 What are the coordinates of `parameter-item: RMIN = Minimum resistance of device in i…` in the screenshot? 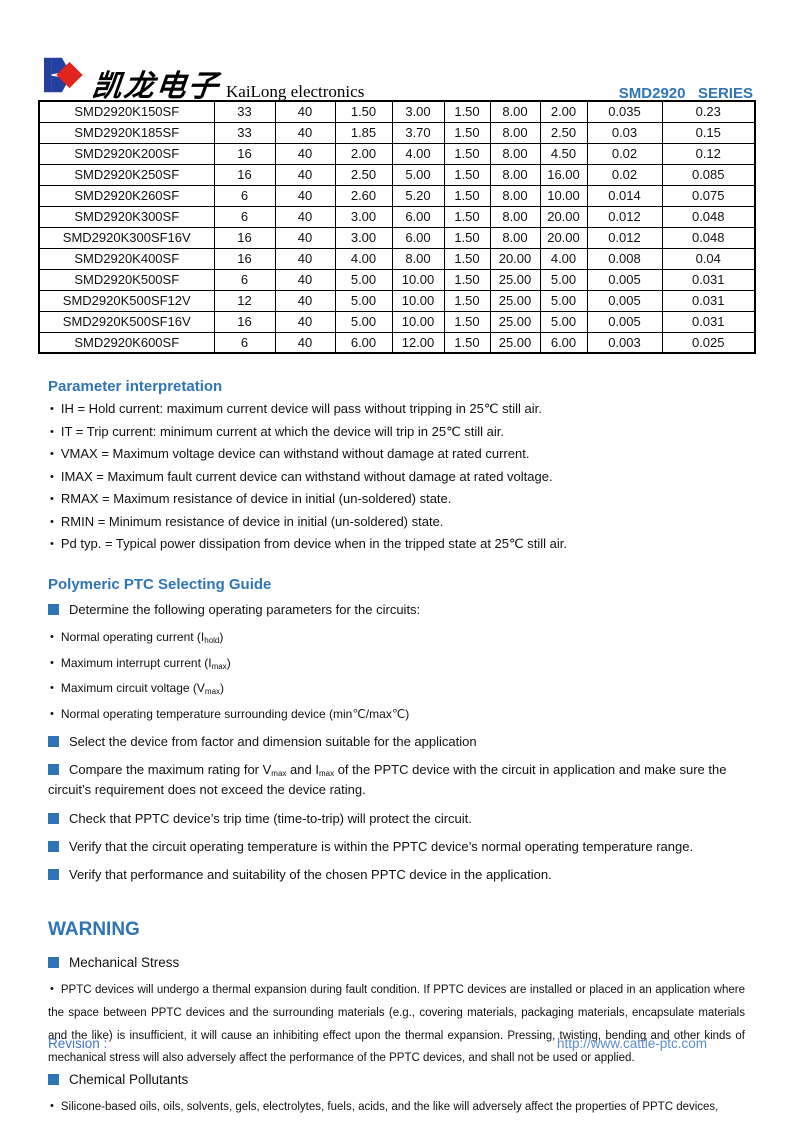 It's located at (396, 522).